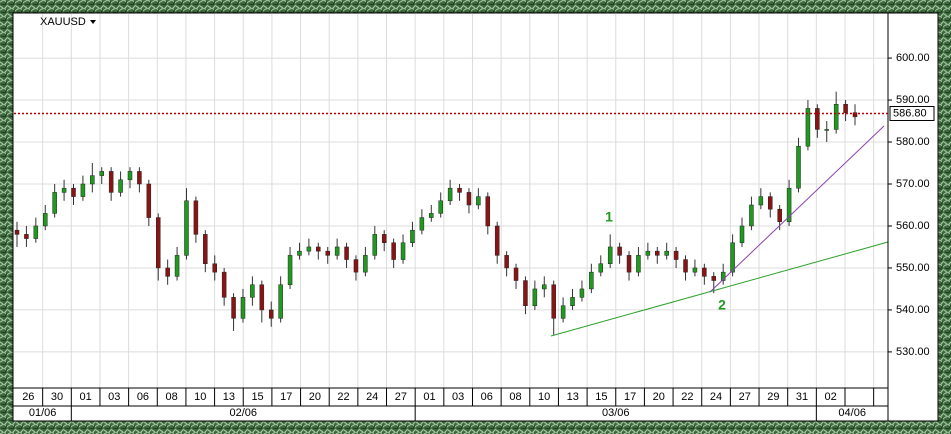 This screenshot has height=434, width=951. I want to click on chart-title: XAUUSD, so click(63, 22).